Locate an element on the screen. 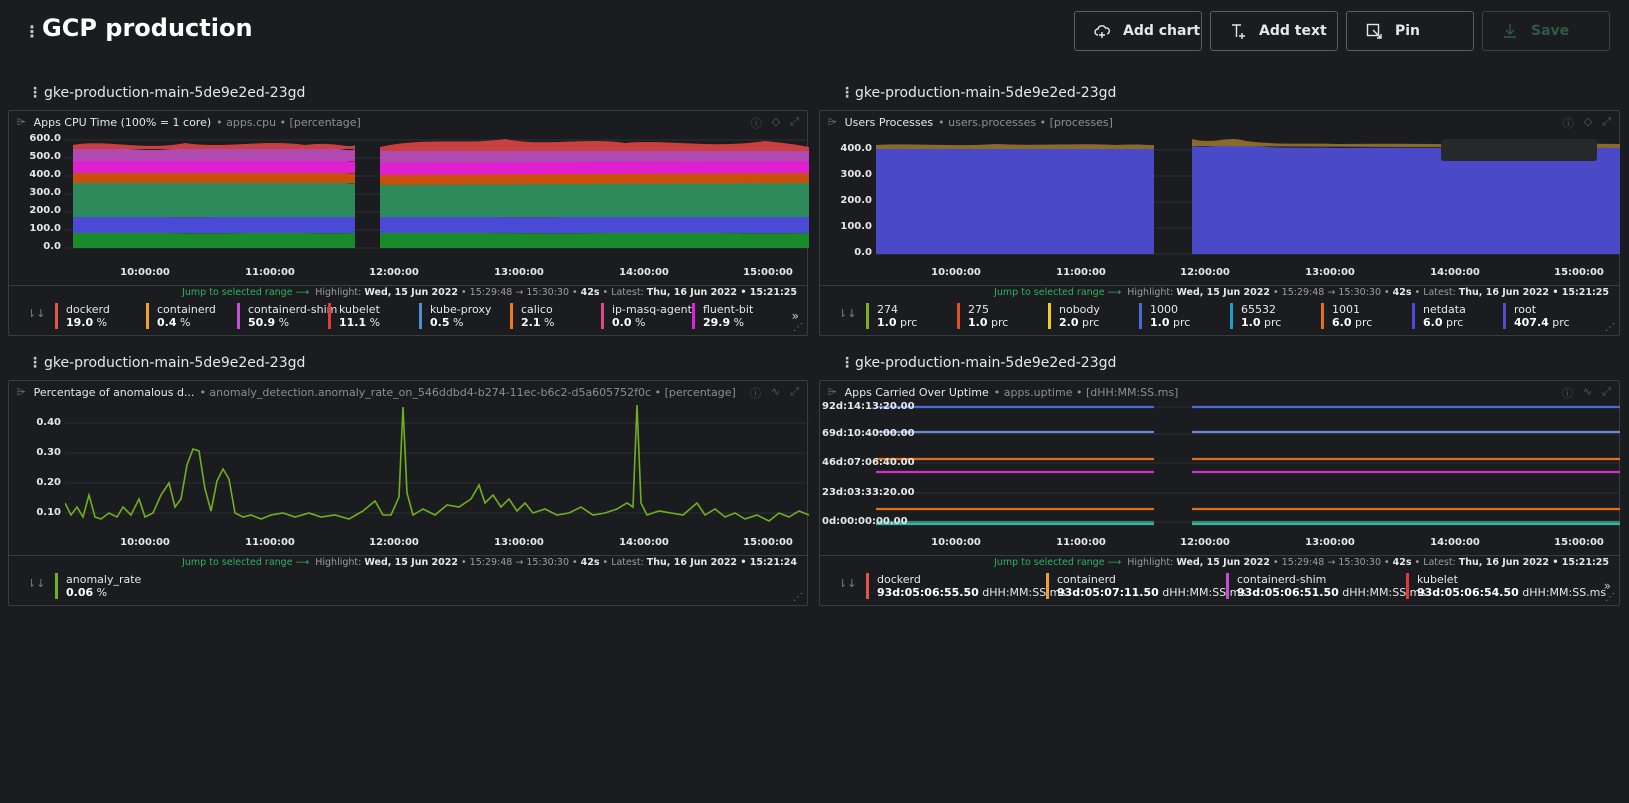 This screenshot has height=803, width=1629. y-tick: 100.0 is located at coordinates (45, 228).